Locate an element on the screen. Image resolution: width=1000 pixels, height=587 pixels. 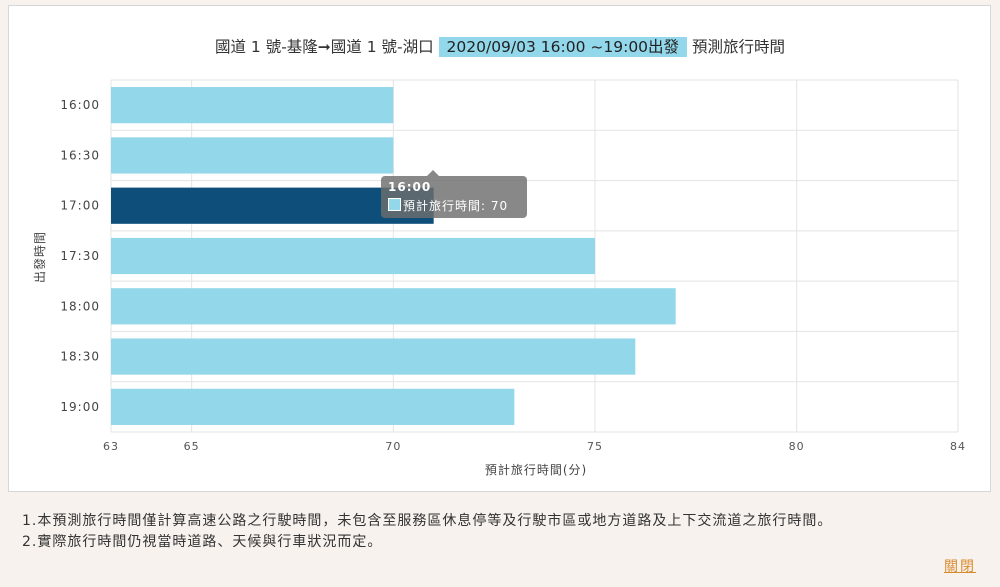
x-tick-label: 70 is located at coordinates (393, 446).